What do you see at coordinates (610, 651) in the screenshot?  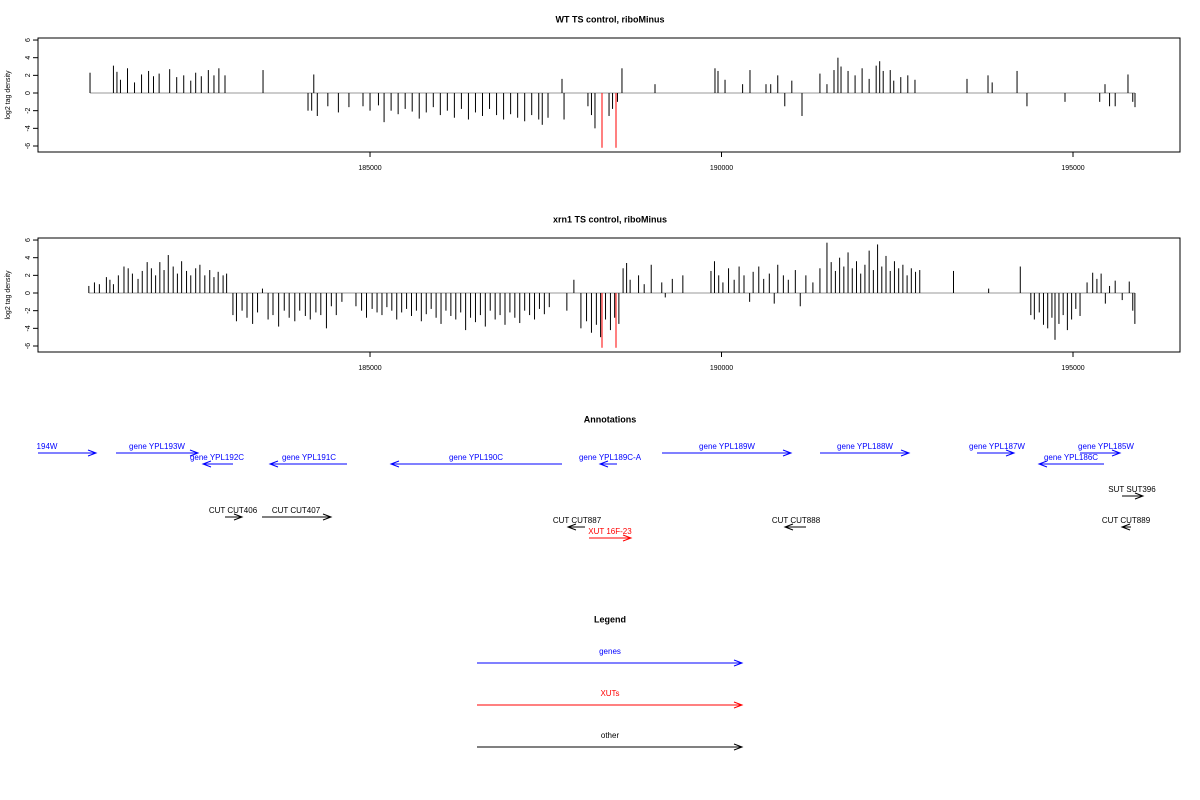 I see `legend-label: genes` at bounding box center [610, 651].